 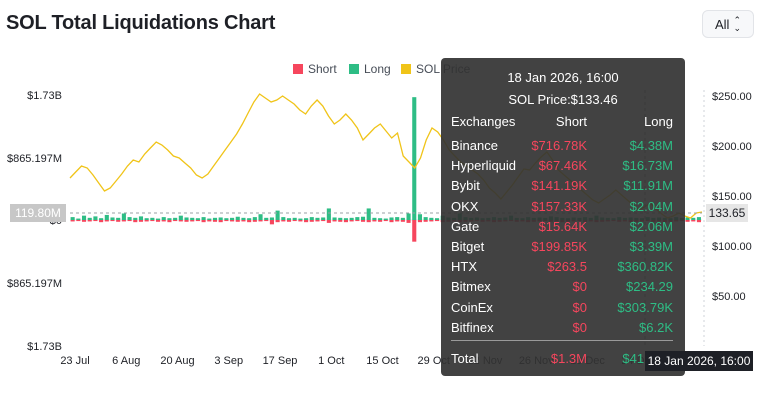 I want to click on tooltip-long-cell: $360.82K, so click(x=645, y=267).